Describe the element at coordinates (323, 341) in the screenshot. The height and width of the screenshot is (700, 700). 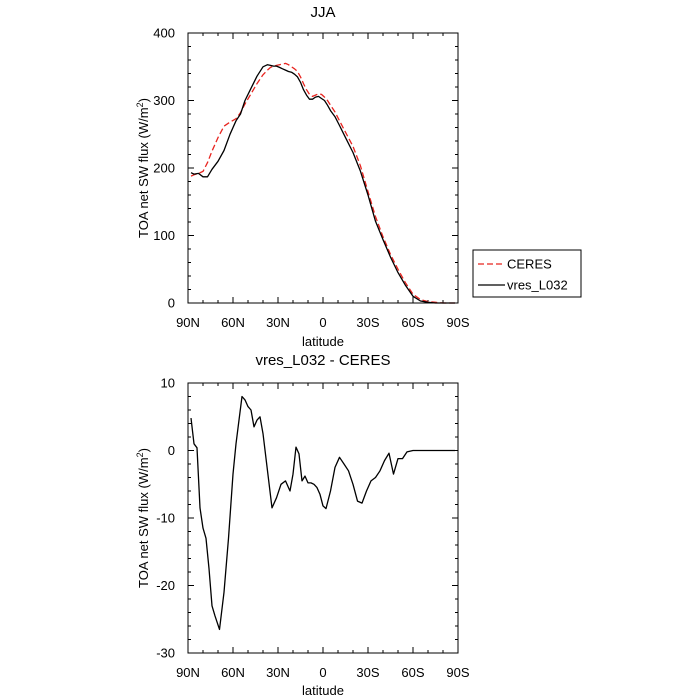
I see `top-chart-x-axis-label: latitude` at that location.